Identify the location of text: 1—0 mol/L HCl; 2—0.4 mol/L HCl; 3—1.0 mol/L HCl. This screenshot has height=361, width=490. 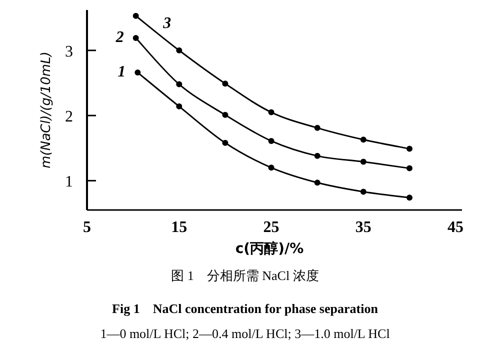
(245, 333).